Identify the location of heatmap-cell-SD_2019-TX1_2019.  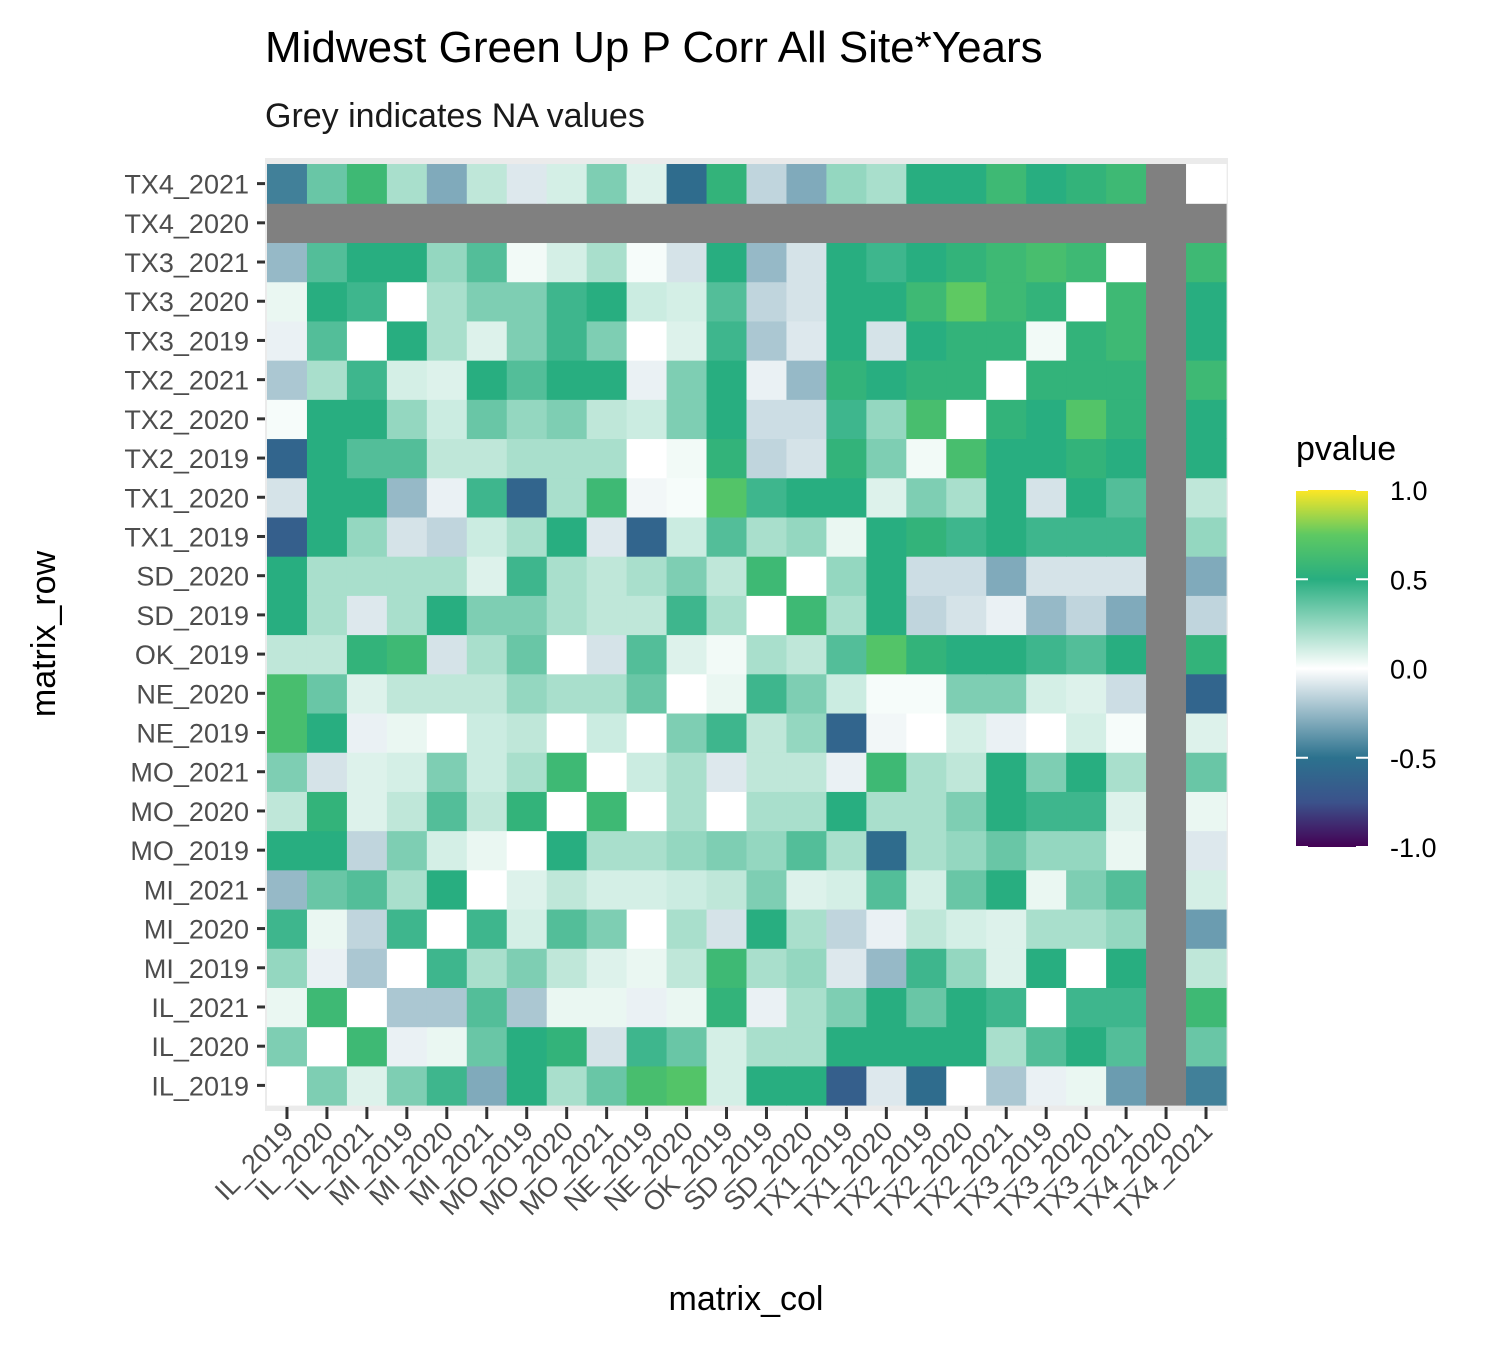
(846, 615).